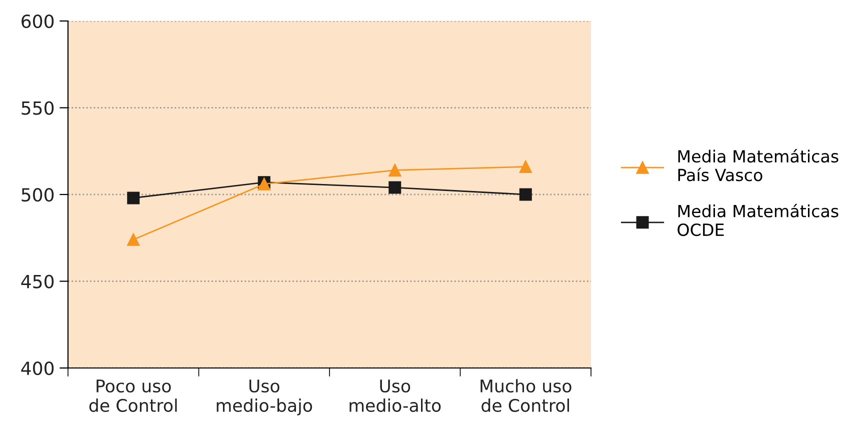 The image size is (862, 432). What do you see at coordinates (264, 398) in the screenshot?
I see `x-tick-label: Uso medio-bajo` at bounding box center [264, 398].